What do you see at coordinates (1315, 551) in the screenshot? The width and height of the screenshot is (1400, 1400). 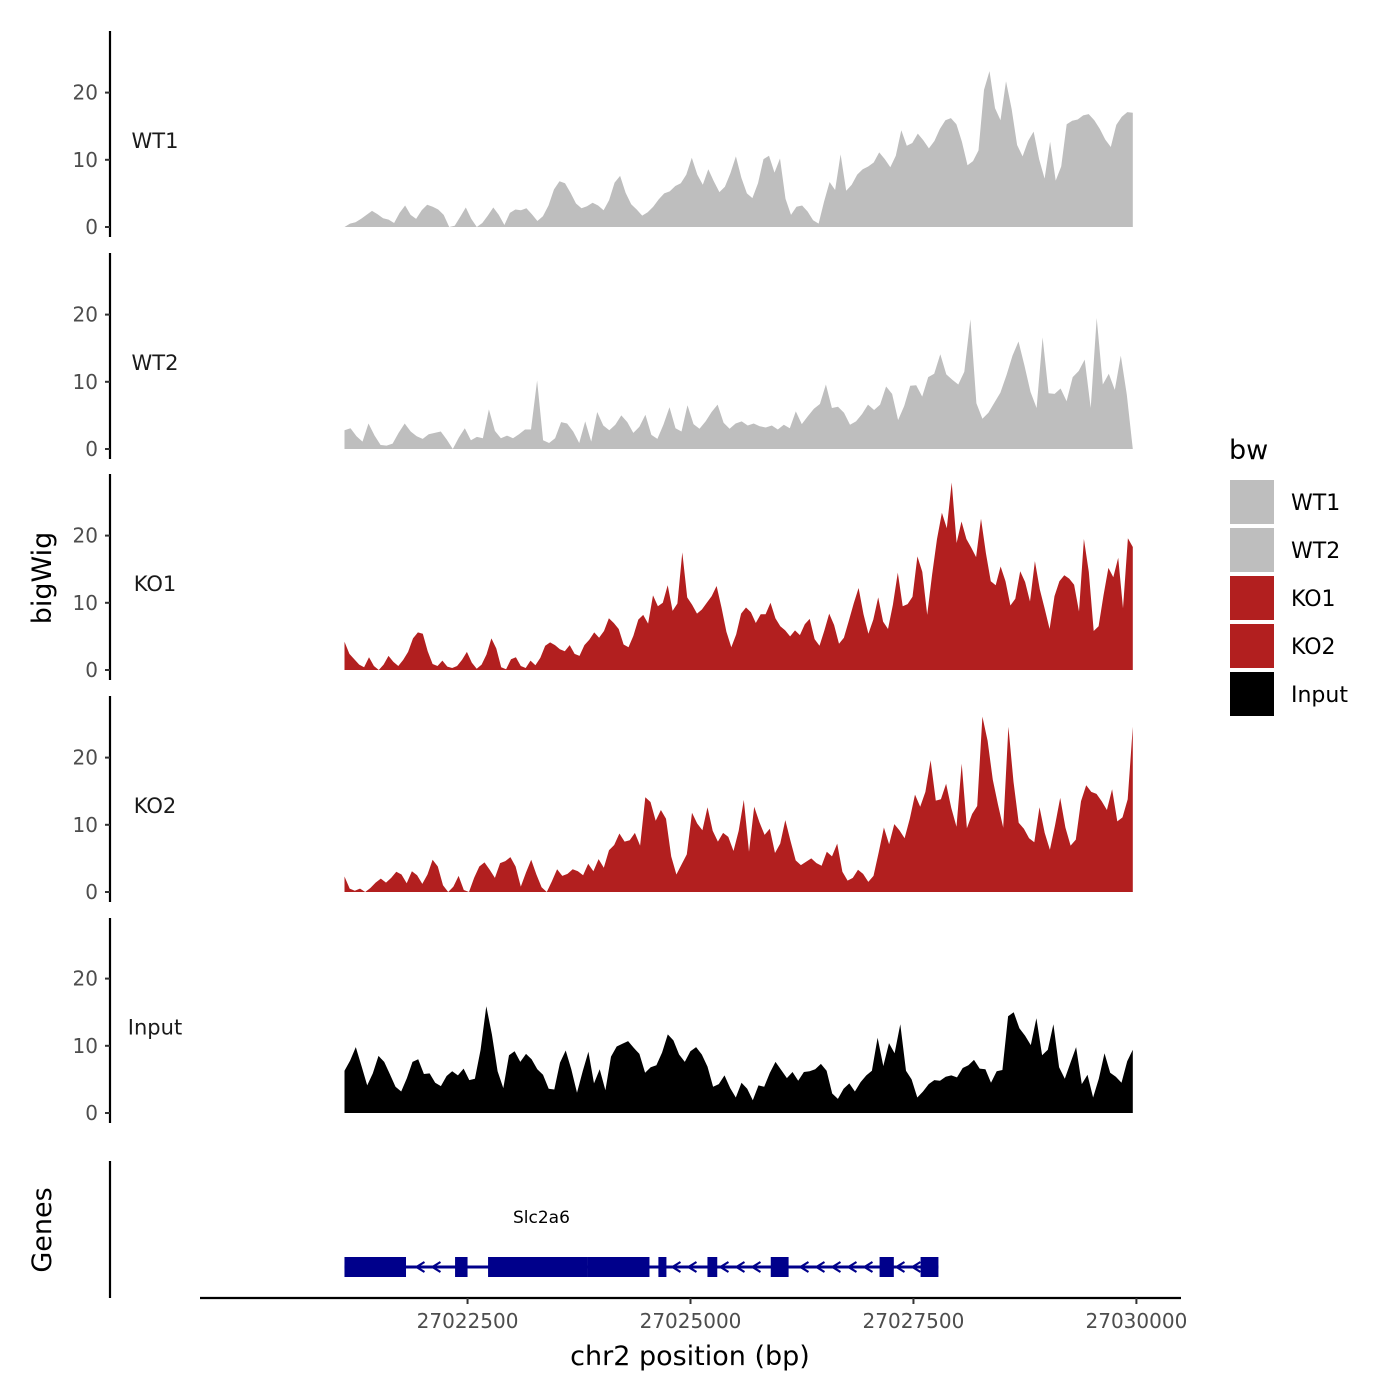 I see `legend-label: WT2` at bounding box center [1315, 551].